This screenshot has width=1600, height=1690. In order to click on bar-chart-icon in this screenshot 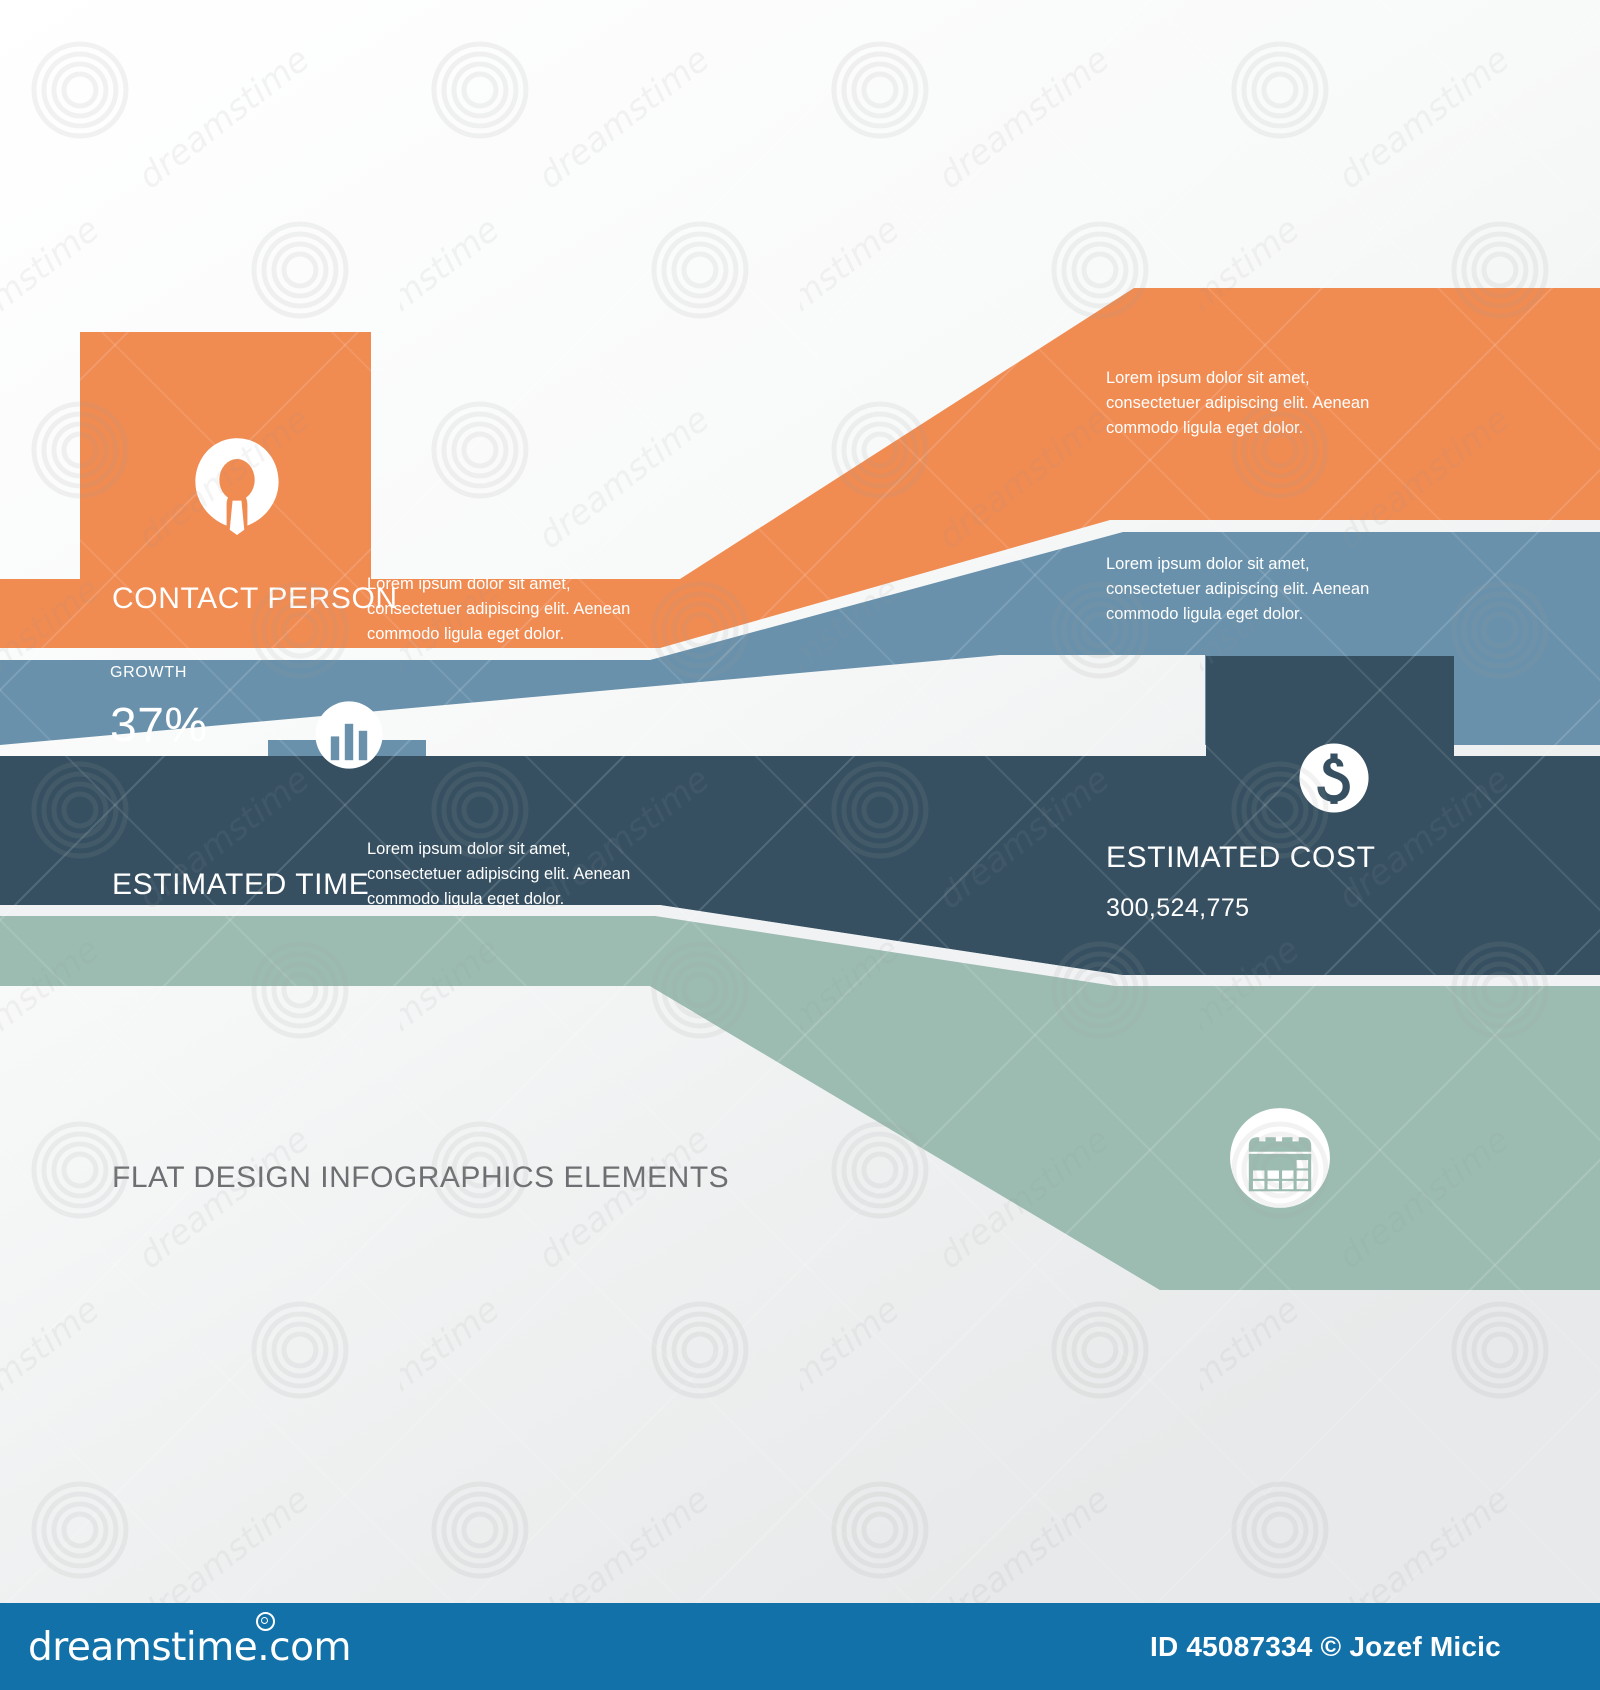, I will do `click(349, 735)`.